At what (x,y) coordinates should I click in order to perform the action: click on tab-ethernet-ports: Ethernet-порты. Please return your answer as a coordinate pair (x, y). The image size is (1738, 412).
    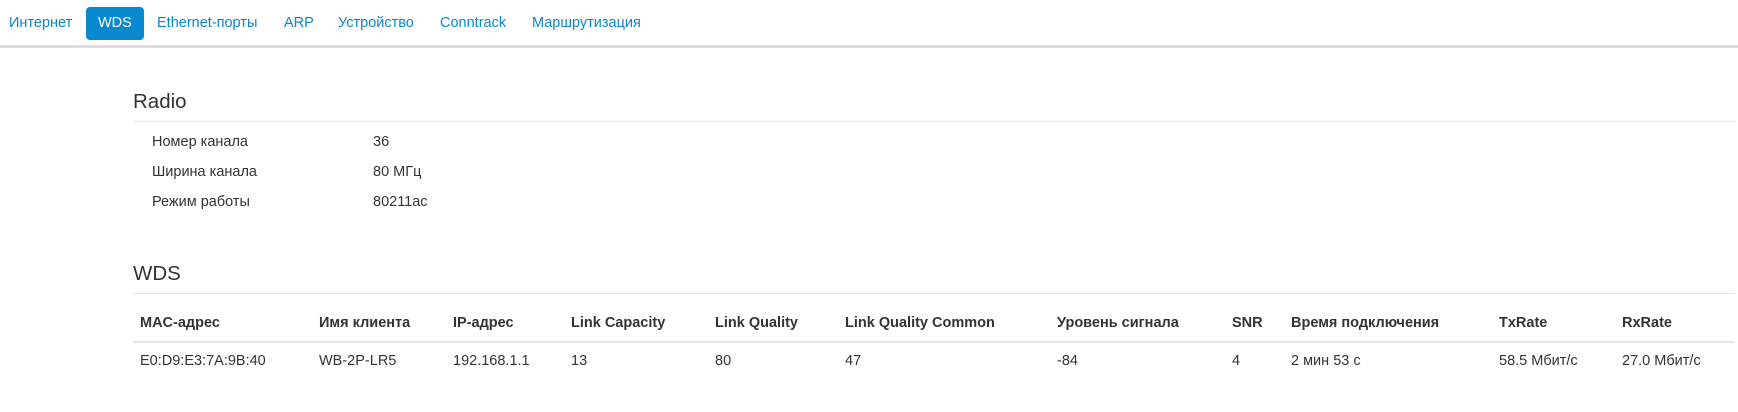
    Looking at the image, I should click on (207, 23).